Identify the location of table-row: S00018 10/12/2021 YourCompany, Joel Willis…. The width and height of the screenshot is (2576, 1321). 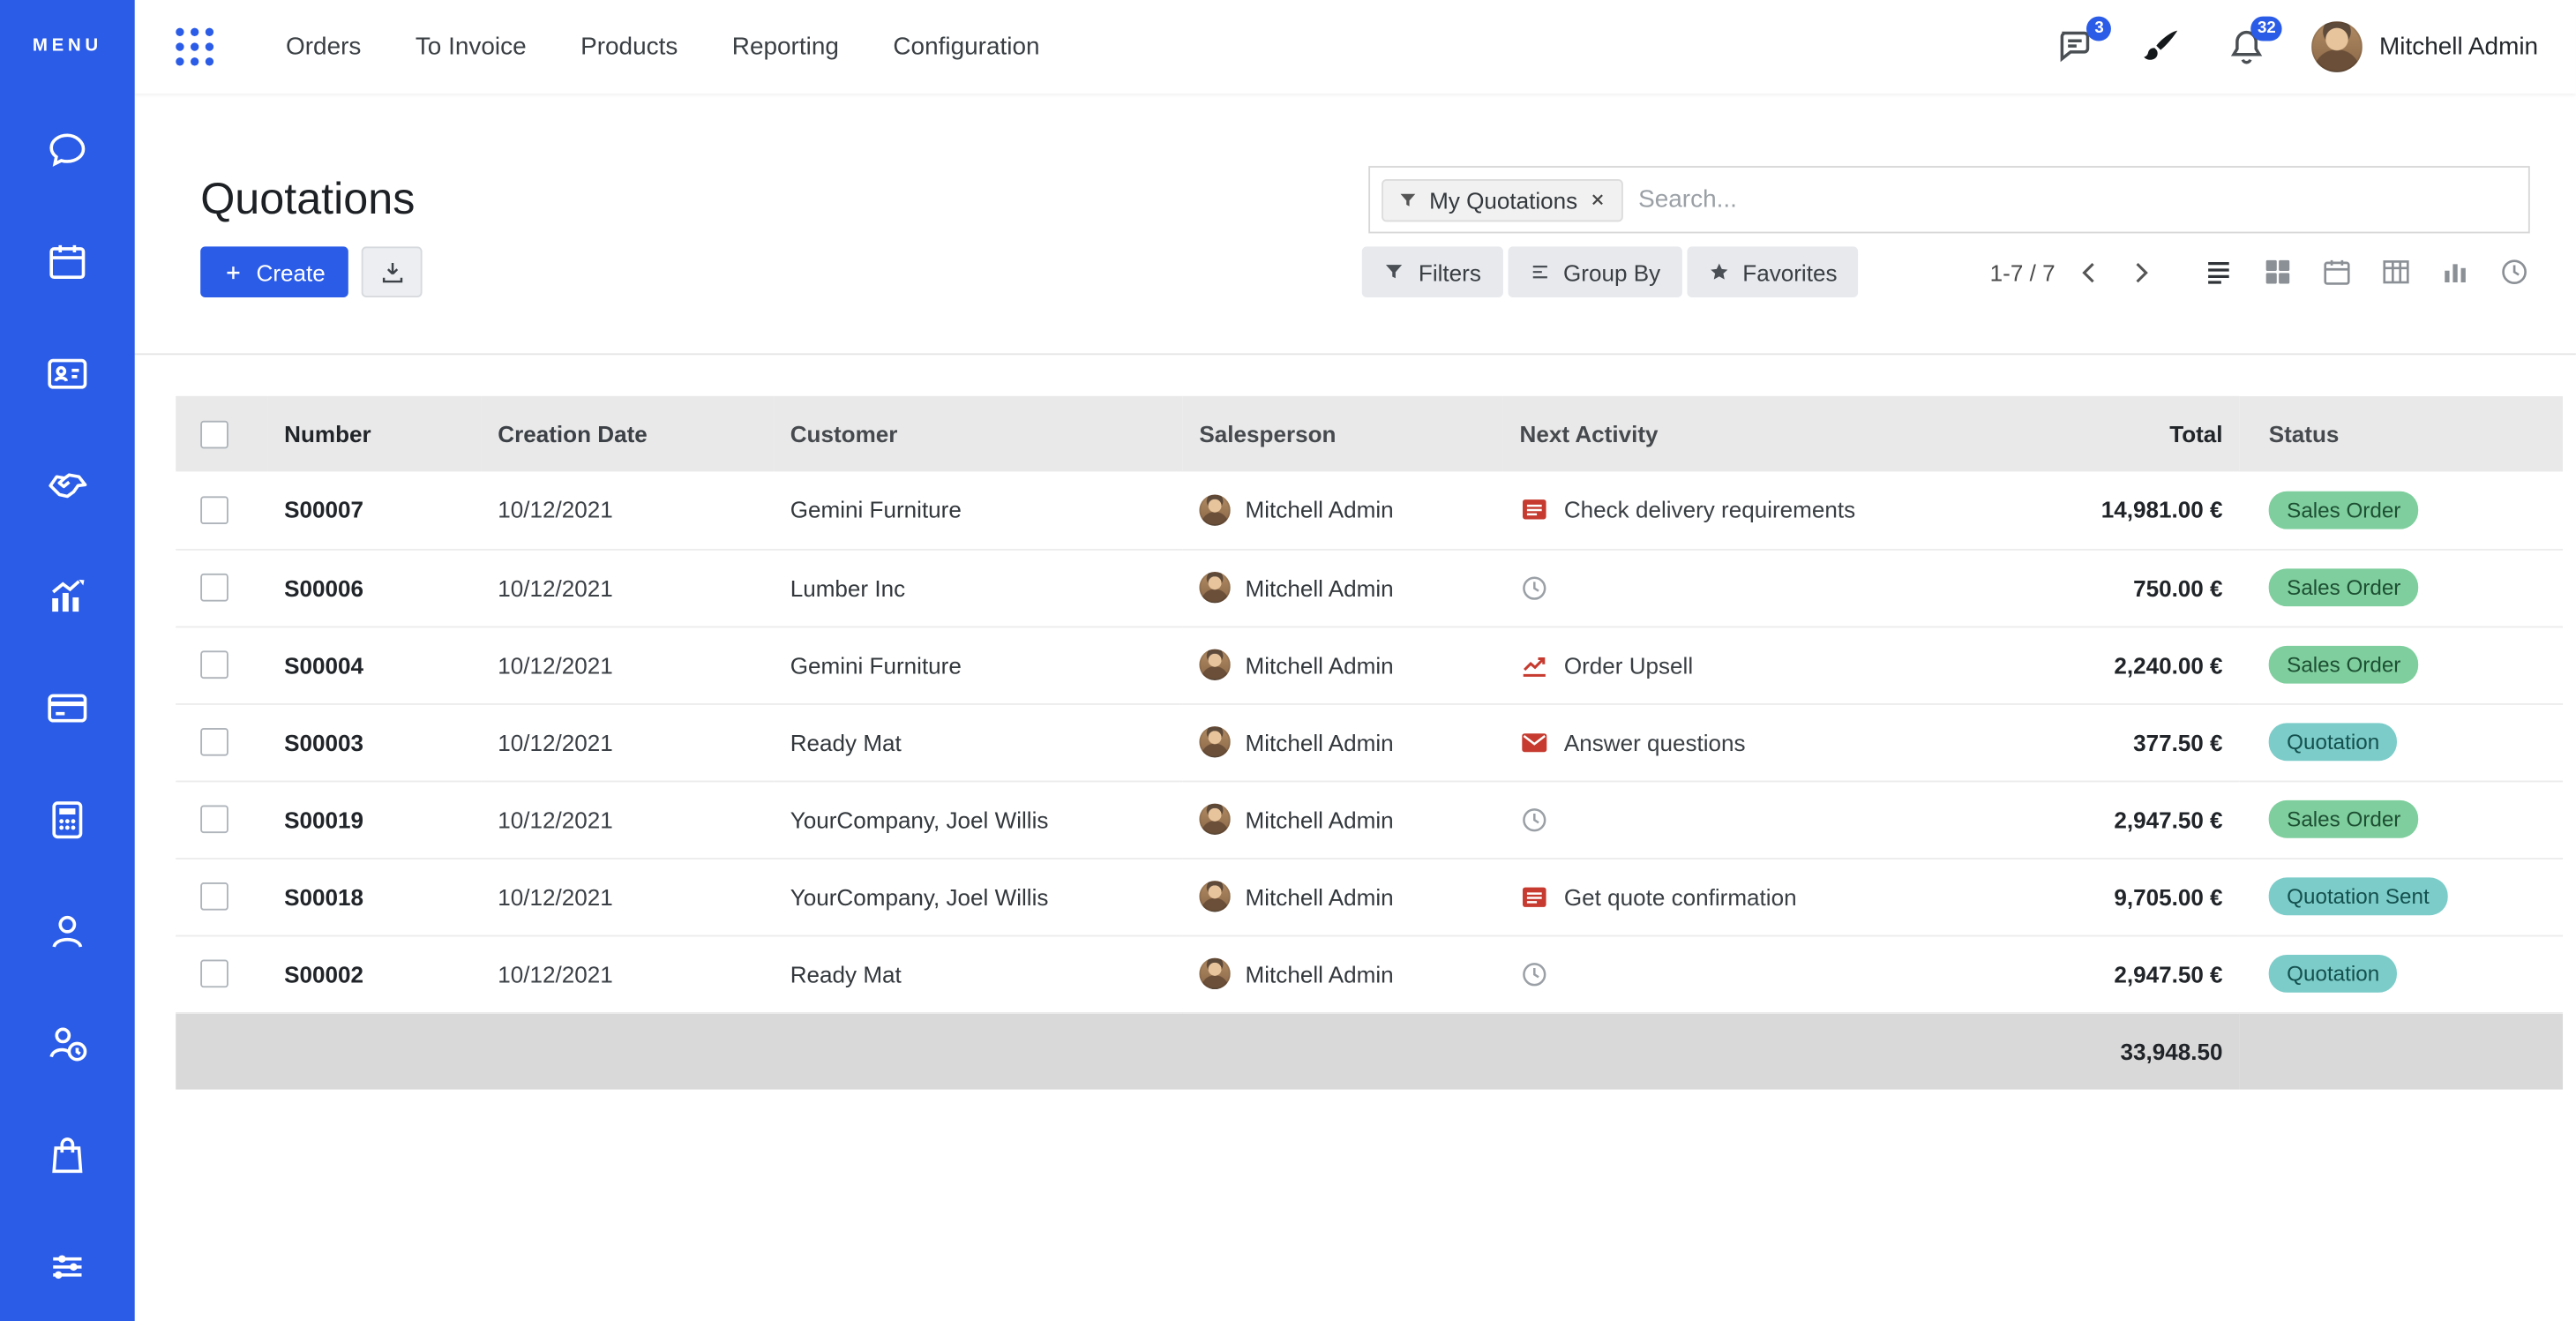
(1370, 897).